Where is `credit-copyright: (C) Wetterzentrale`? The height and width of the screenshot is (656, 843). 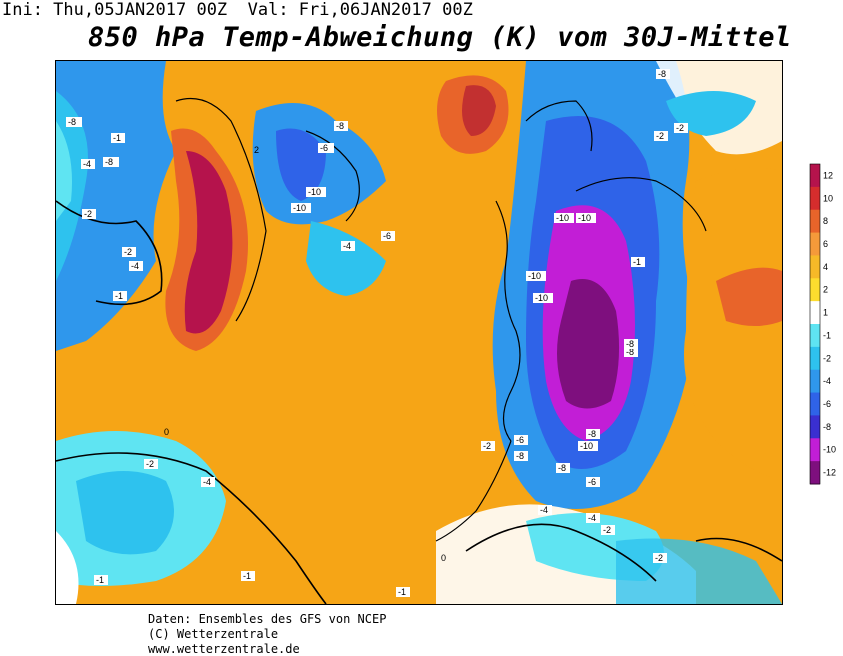 credit-copyright: (C) Wetterzentrale is located at coordinates (213, 634).